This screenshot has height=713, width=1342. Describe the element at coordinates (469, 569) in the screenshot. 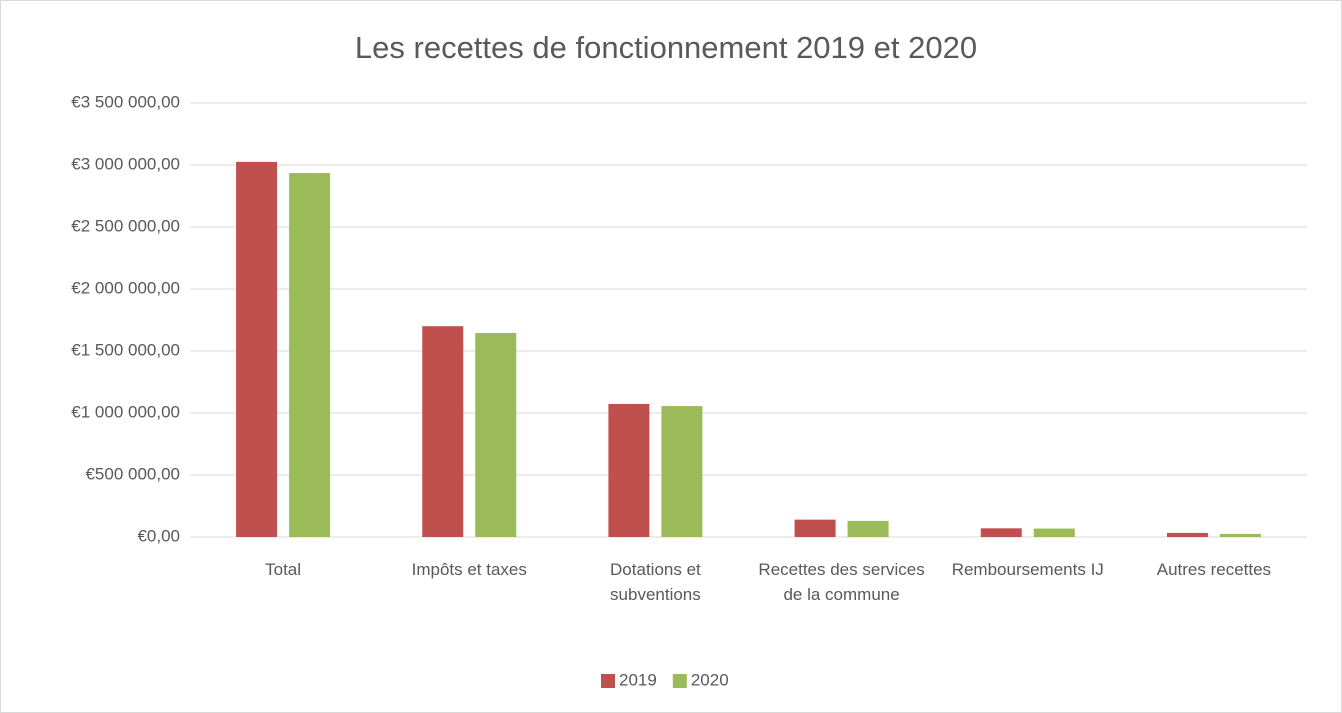

I see `x-tick-label: Impôts et taxes` at that location.